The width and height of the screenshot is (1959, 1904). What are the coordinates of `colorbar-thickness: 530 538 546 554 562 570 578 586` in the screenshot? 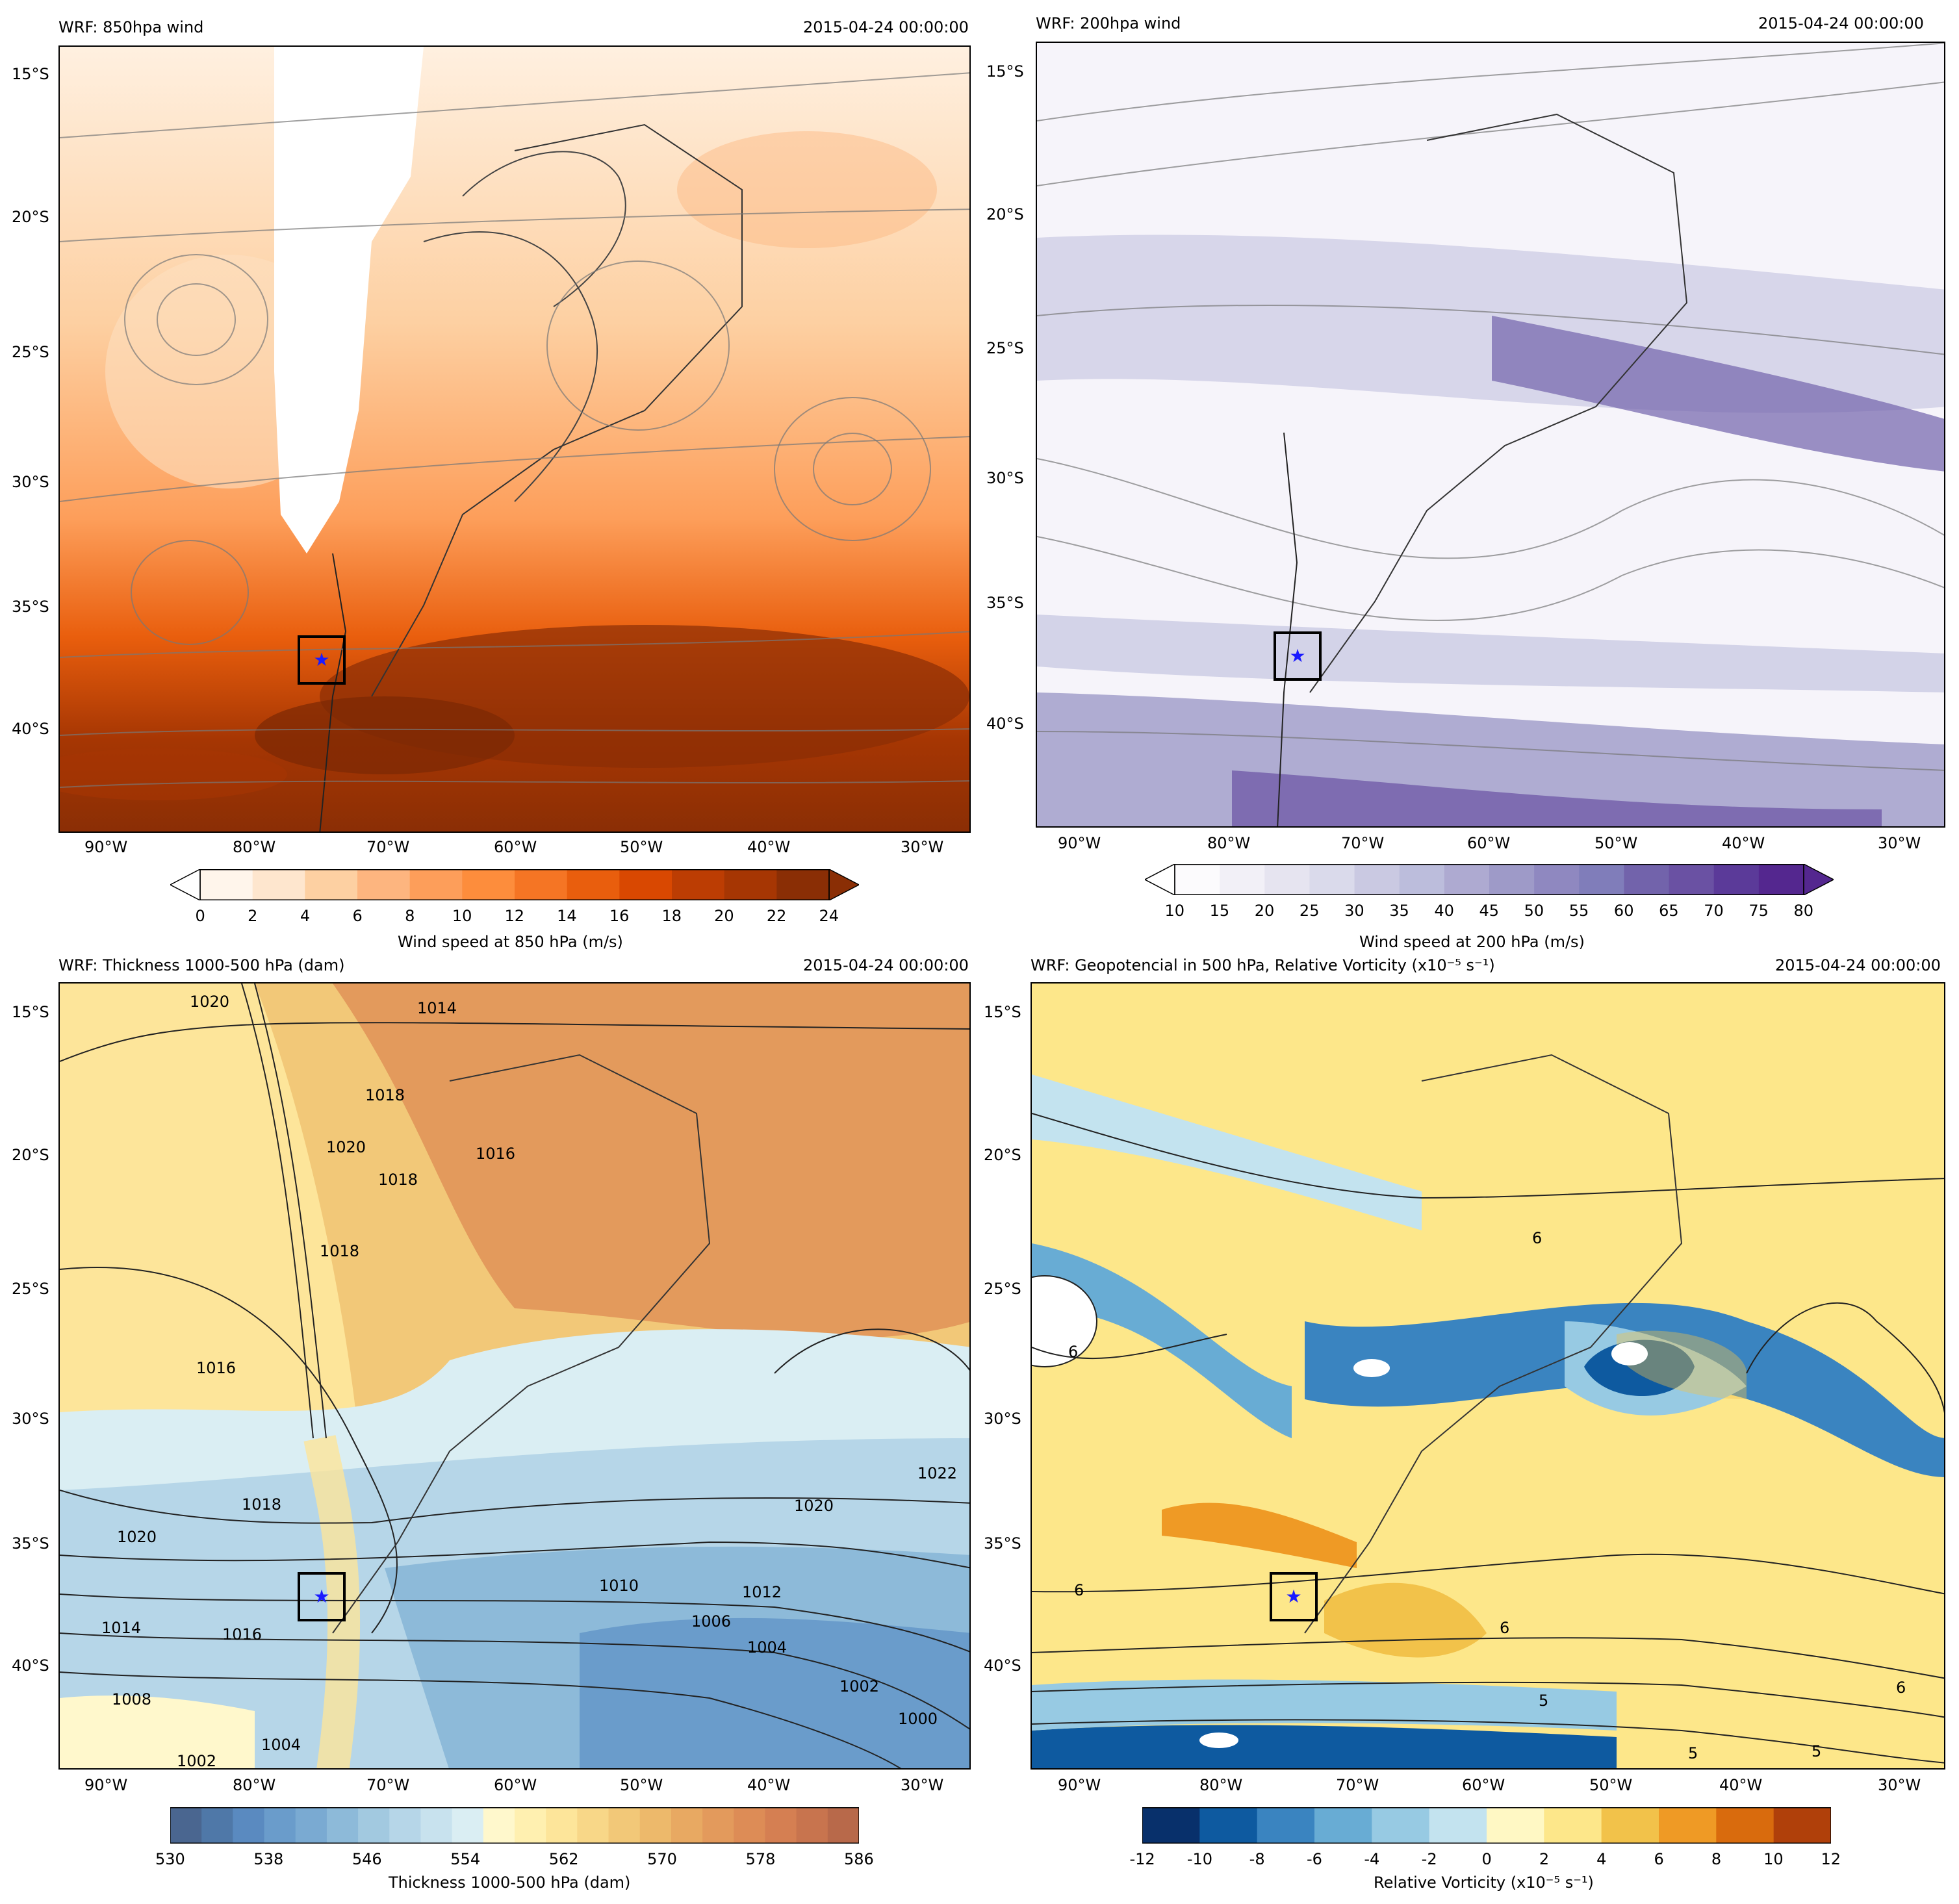 It's located at (514, 1838).